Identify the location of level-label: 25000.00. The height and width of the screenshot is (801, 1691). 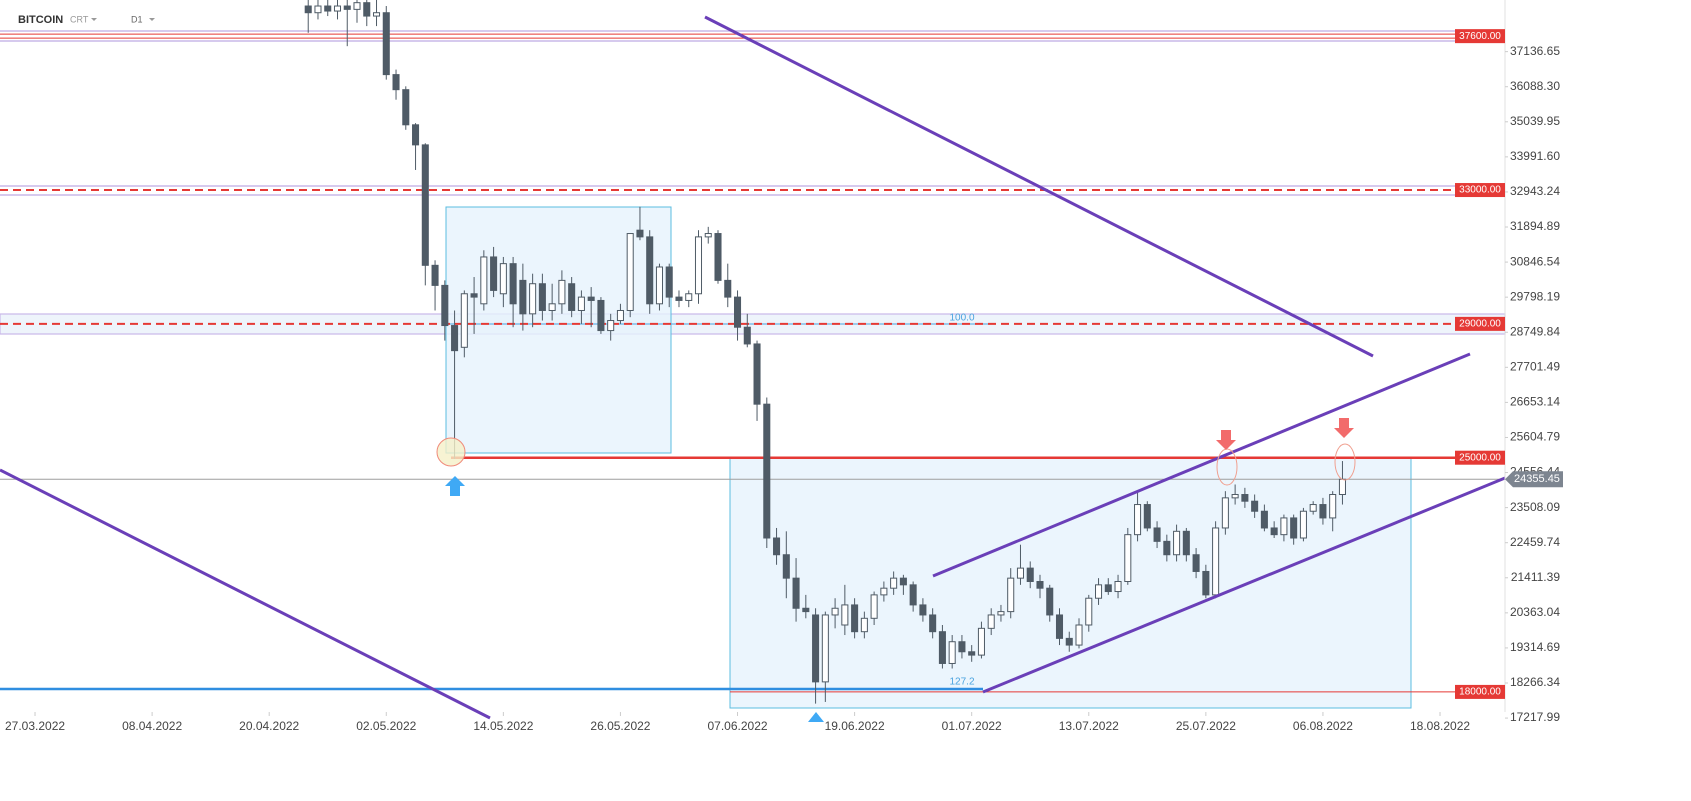
(1480, 457).